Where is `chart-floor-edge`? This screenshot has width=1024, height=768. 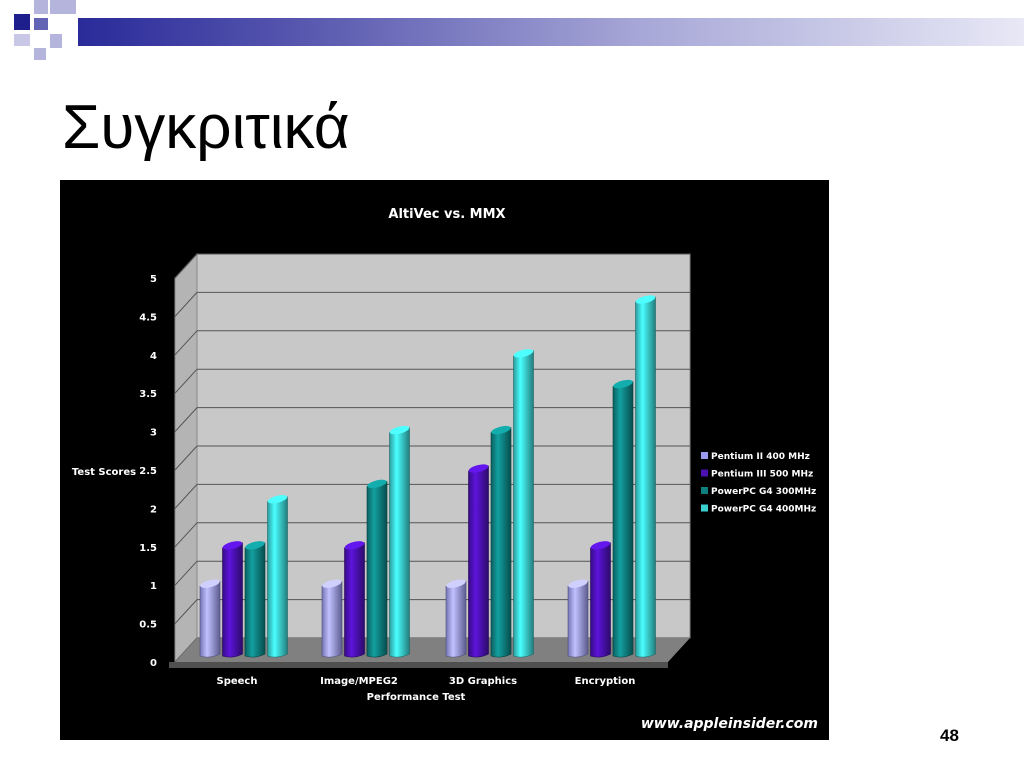
chart-floor-edge is located at coordinates (418, 665).